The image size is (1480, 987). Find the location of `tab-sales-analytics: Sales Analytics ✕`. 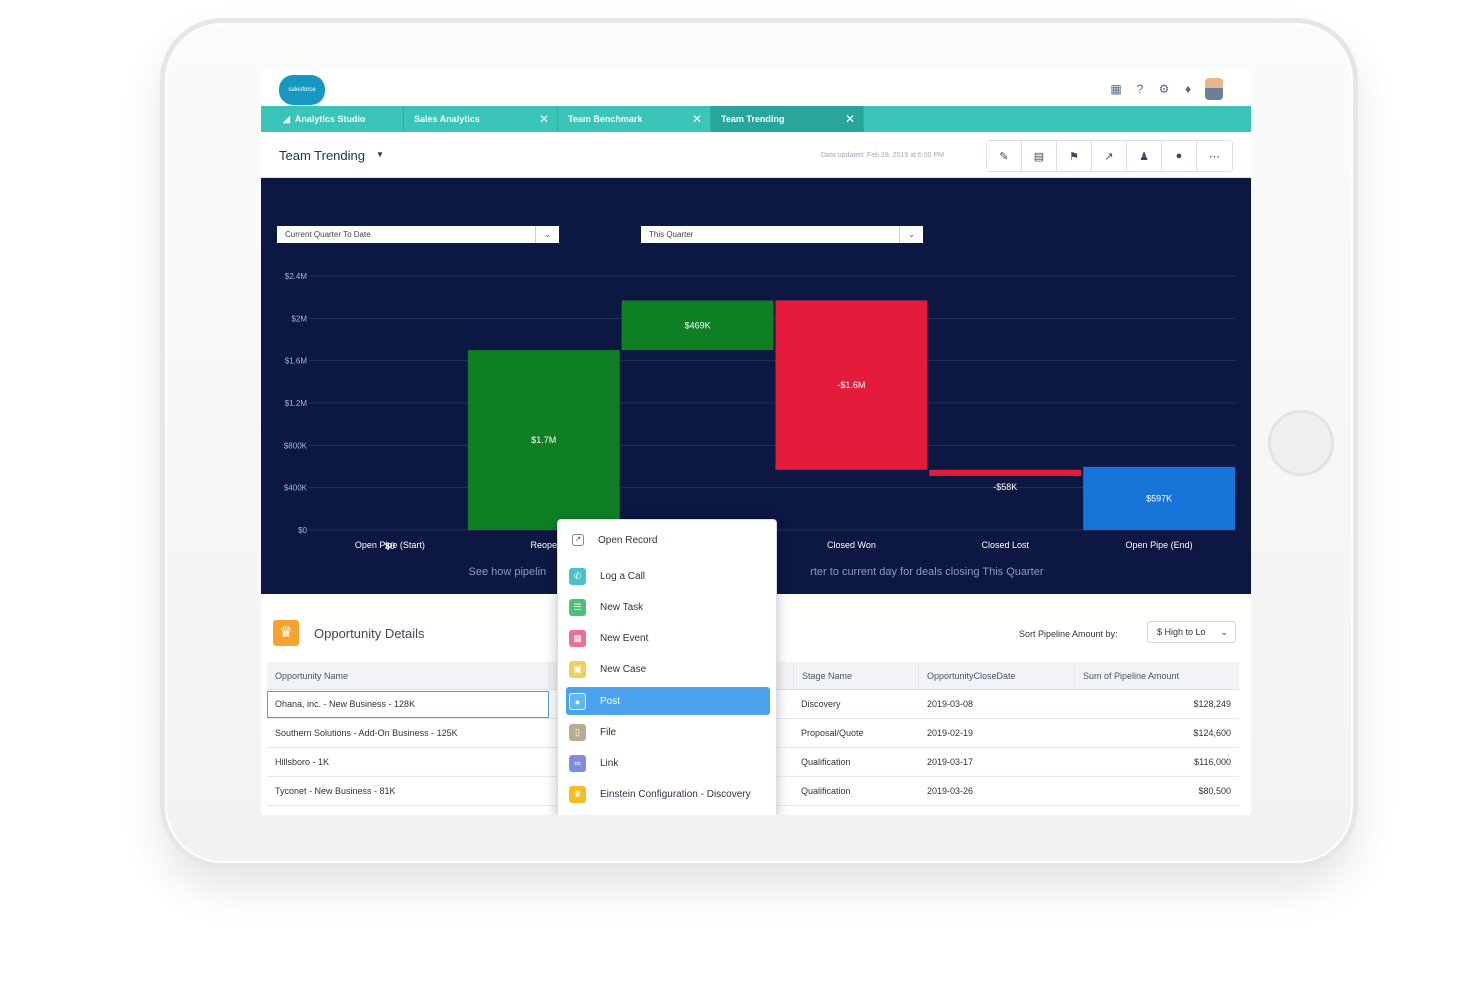

tab-sales-analytics: Sales Analytics ✕ is located at coordinates (481, 119).